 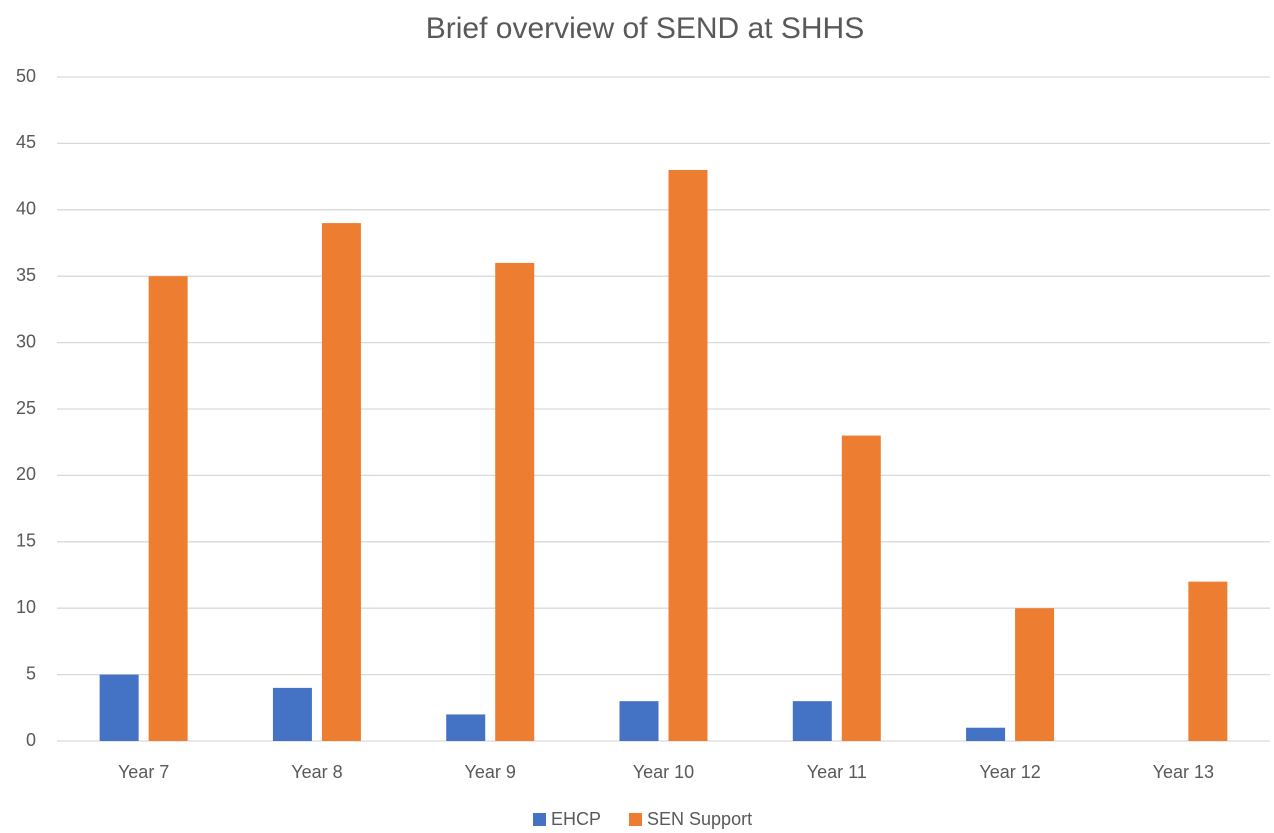 I want to click on y-tick-label: 40, so click(x=26, y=209).